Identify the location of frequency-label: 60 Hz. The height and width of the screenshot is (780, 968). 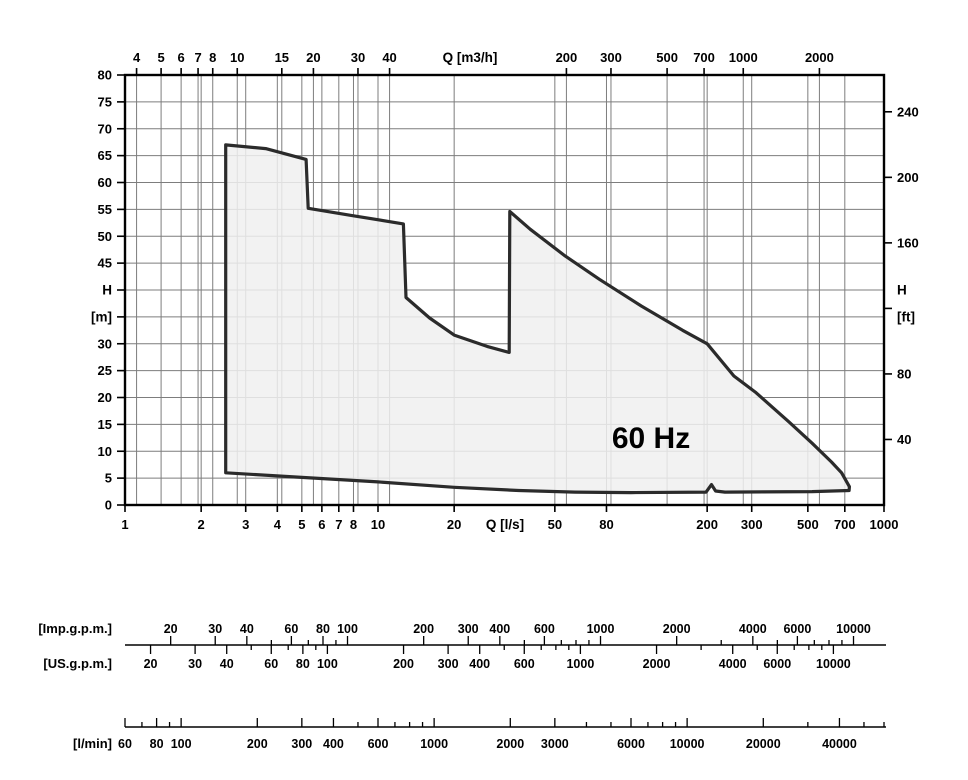
(651, 438).